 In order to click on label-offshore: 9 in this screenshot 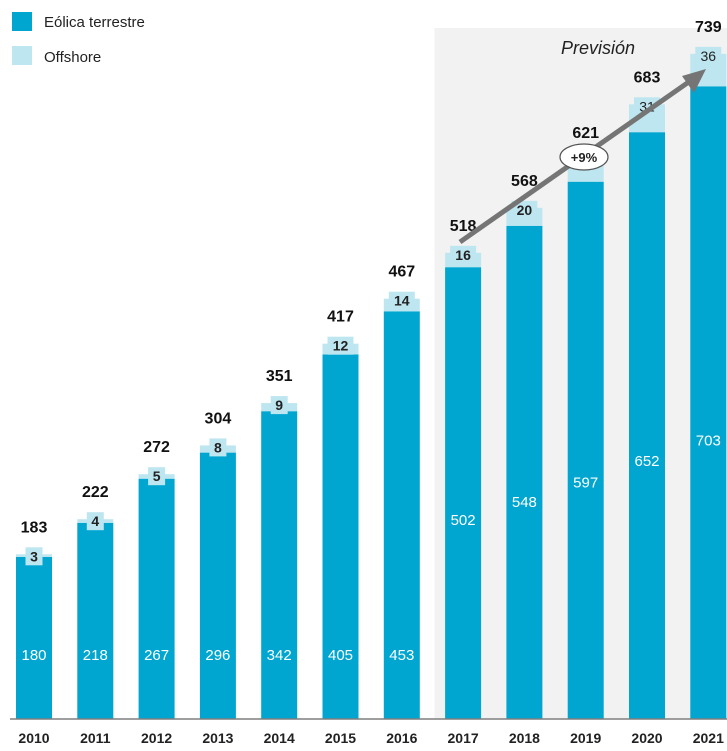, I will do `click(279, 405)`.